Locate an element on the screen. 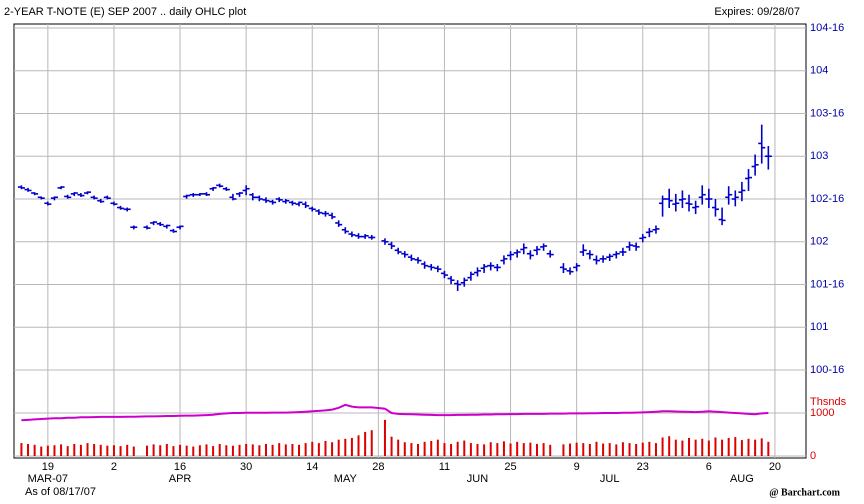  source: @ Barchart.com is located at coordinates (804, 492).